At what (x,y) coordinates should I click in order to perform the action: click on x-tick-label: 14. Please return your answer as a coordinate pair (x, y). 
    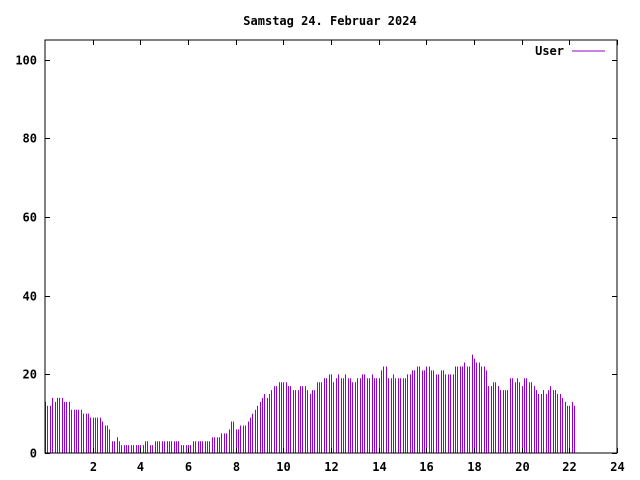
    Looking at the image, I should click on (379, 467).